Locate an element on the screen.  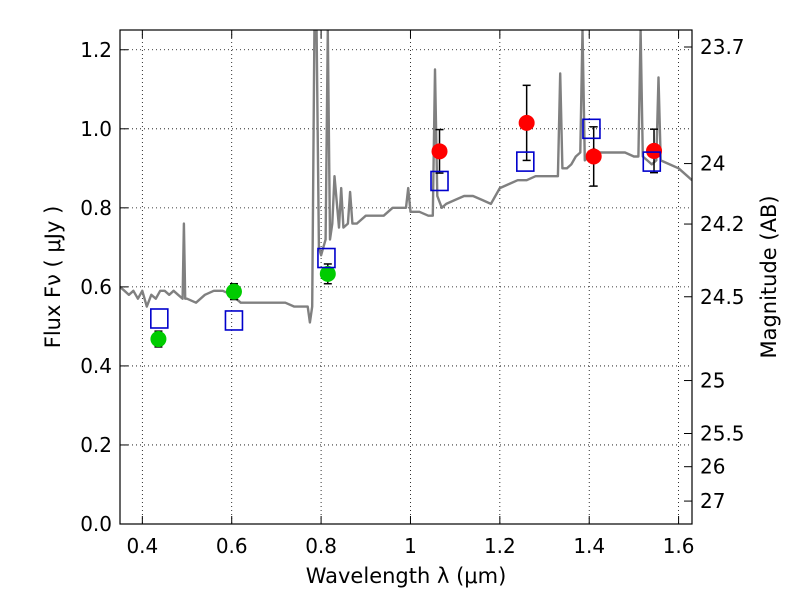
x-tick-label: 0.4 is located at coordinates (142, 546).